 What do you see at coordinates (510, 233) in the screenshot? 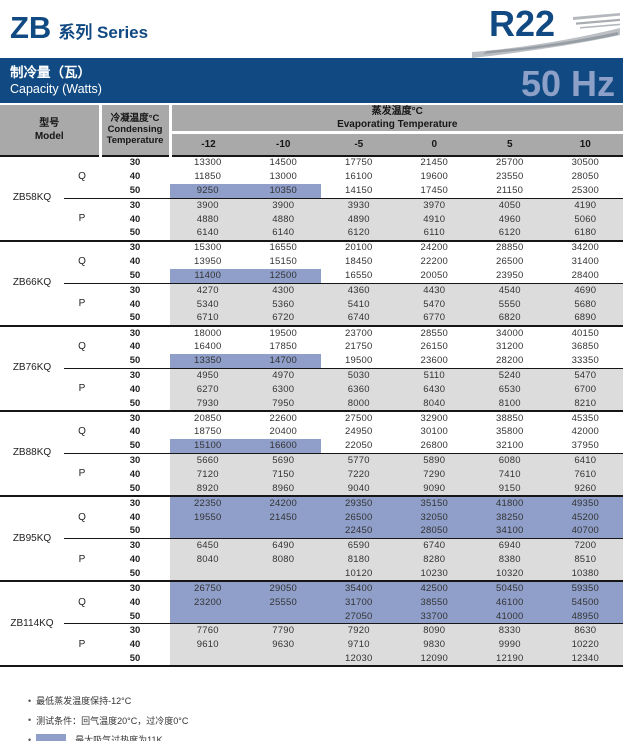
I see `capacity-value: 6120` at bounding box center [510, 233].